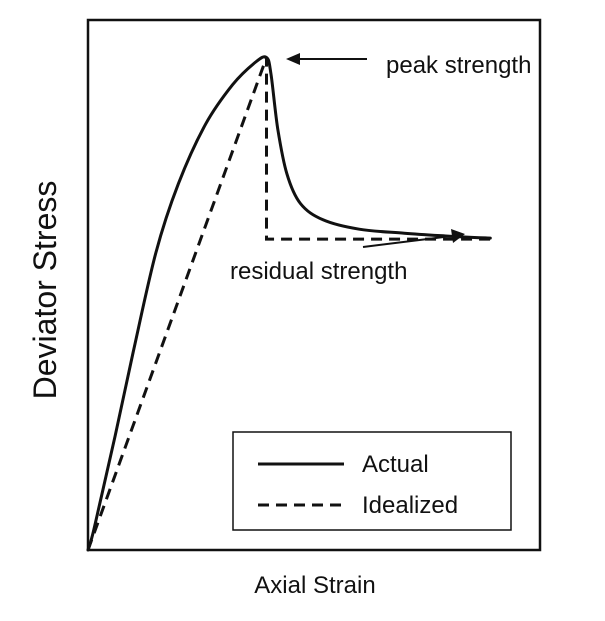  I want to click on annotation-residual-label: residual strength, so click(318, 271).